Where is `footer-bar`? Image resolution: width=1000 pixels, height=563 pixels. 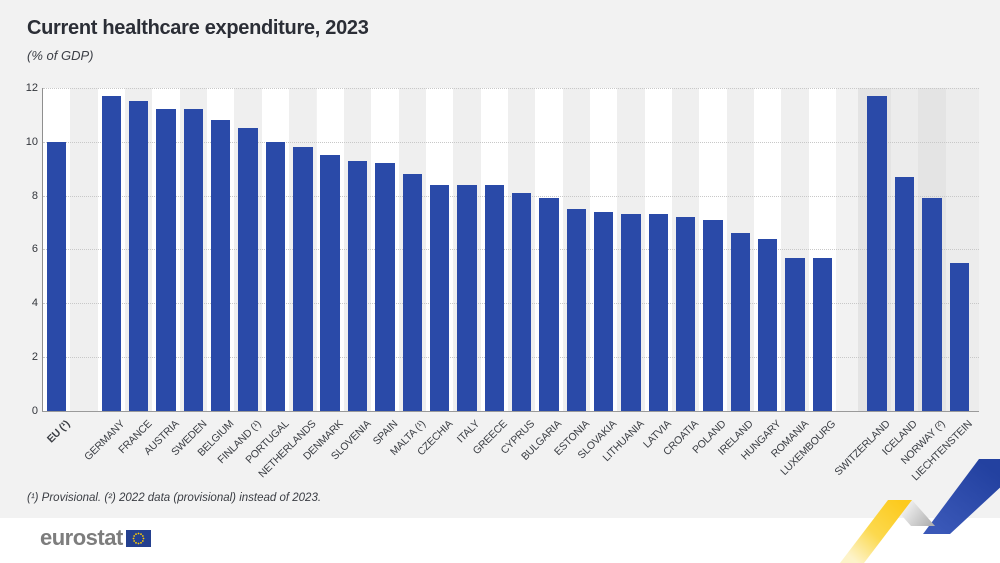
footer-bar is located at coordinates (500, 540).